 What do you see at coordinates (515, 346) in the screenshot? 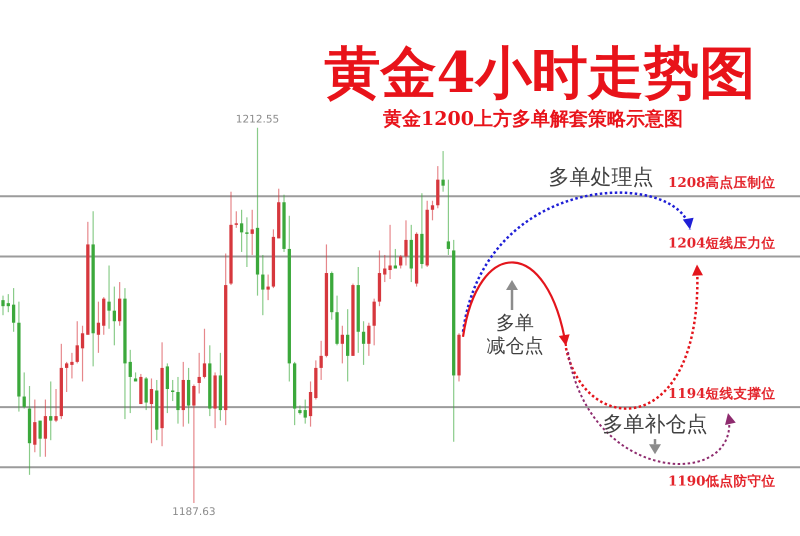
I see `text: 减仓点` at bounding box center [515, 346].